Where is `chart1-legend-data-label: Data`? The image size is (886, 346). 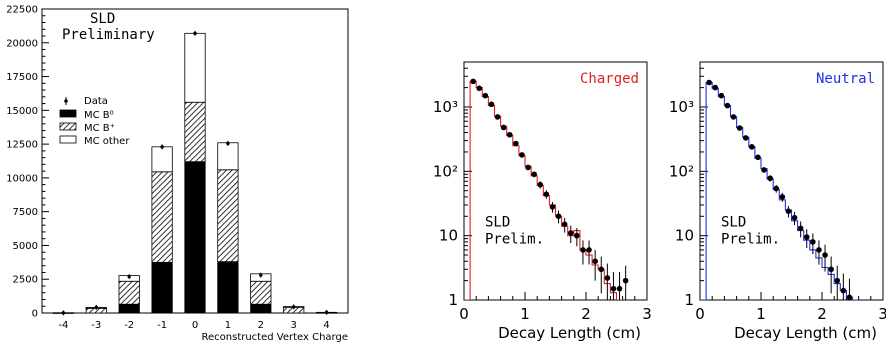
chart1-legend-data-label: Data is located at coordinates (96, 101).